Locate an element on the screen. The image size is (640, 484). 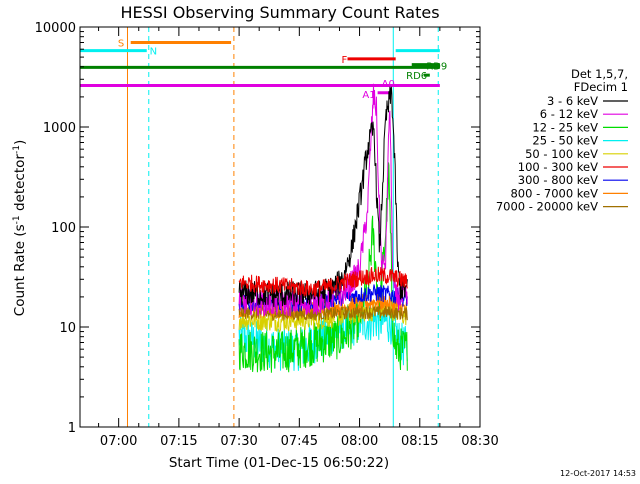
x-tick-label: 07:15 is located at coordinates (178, 441).